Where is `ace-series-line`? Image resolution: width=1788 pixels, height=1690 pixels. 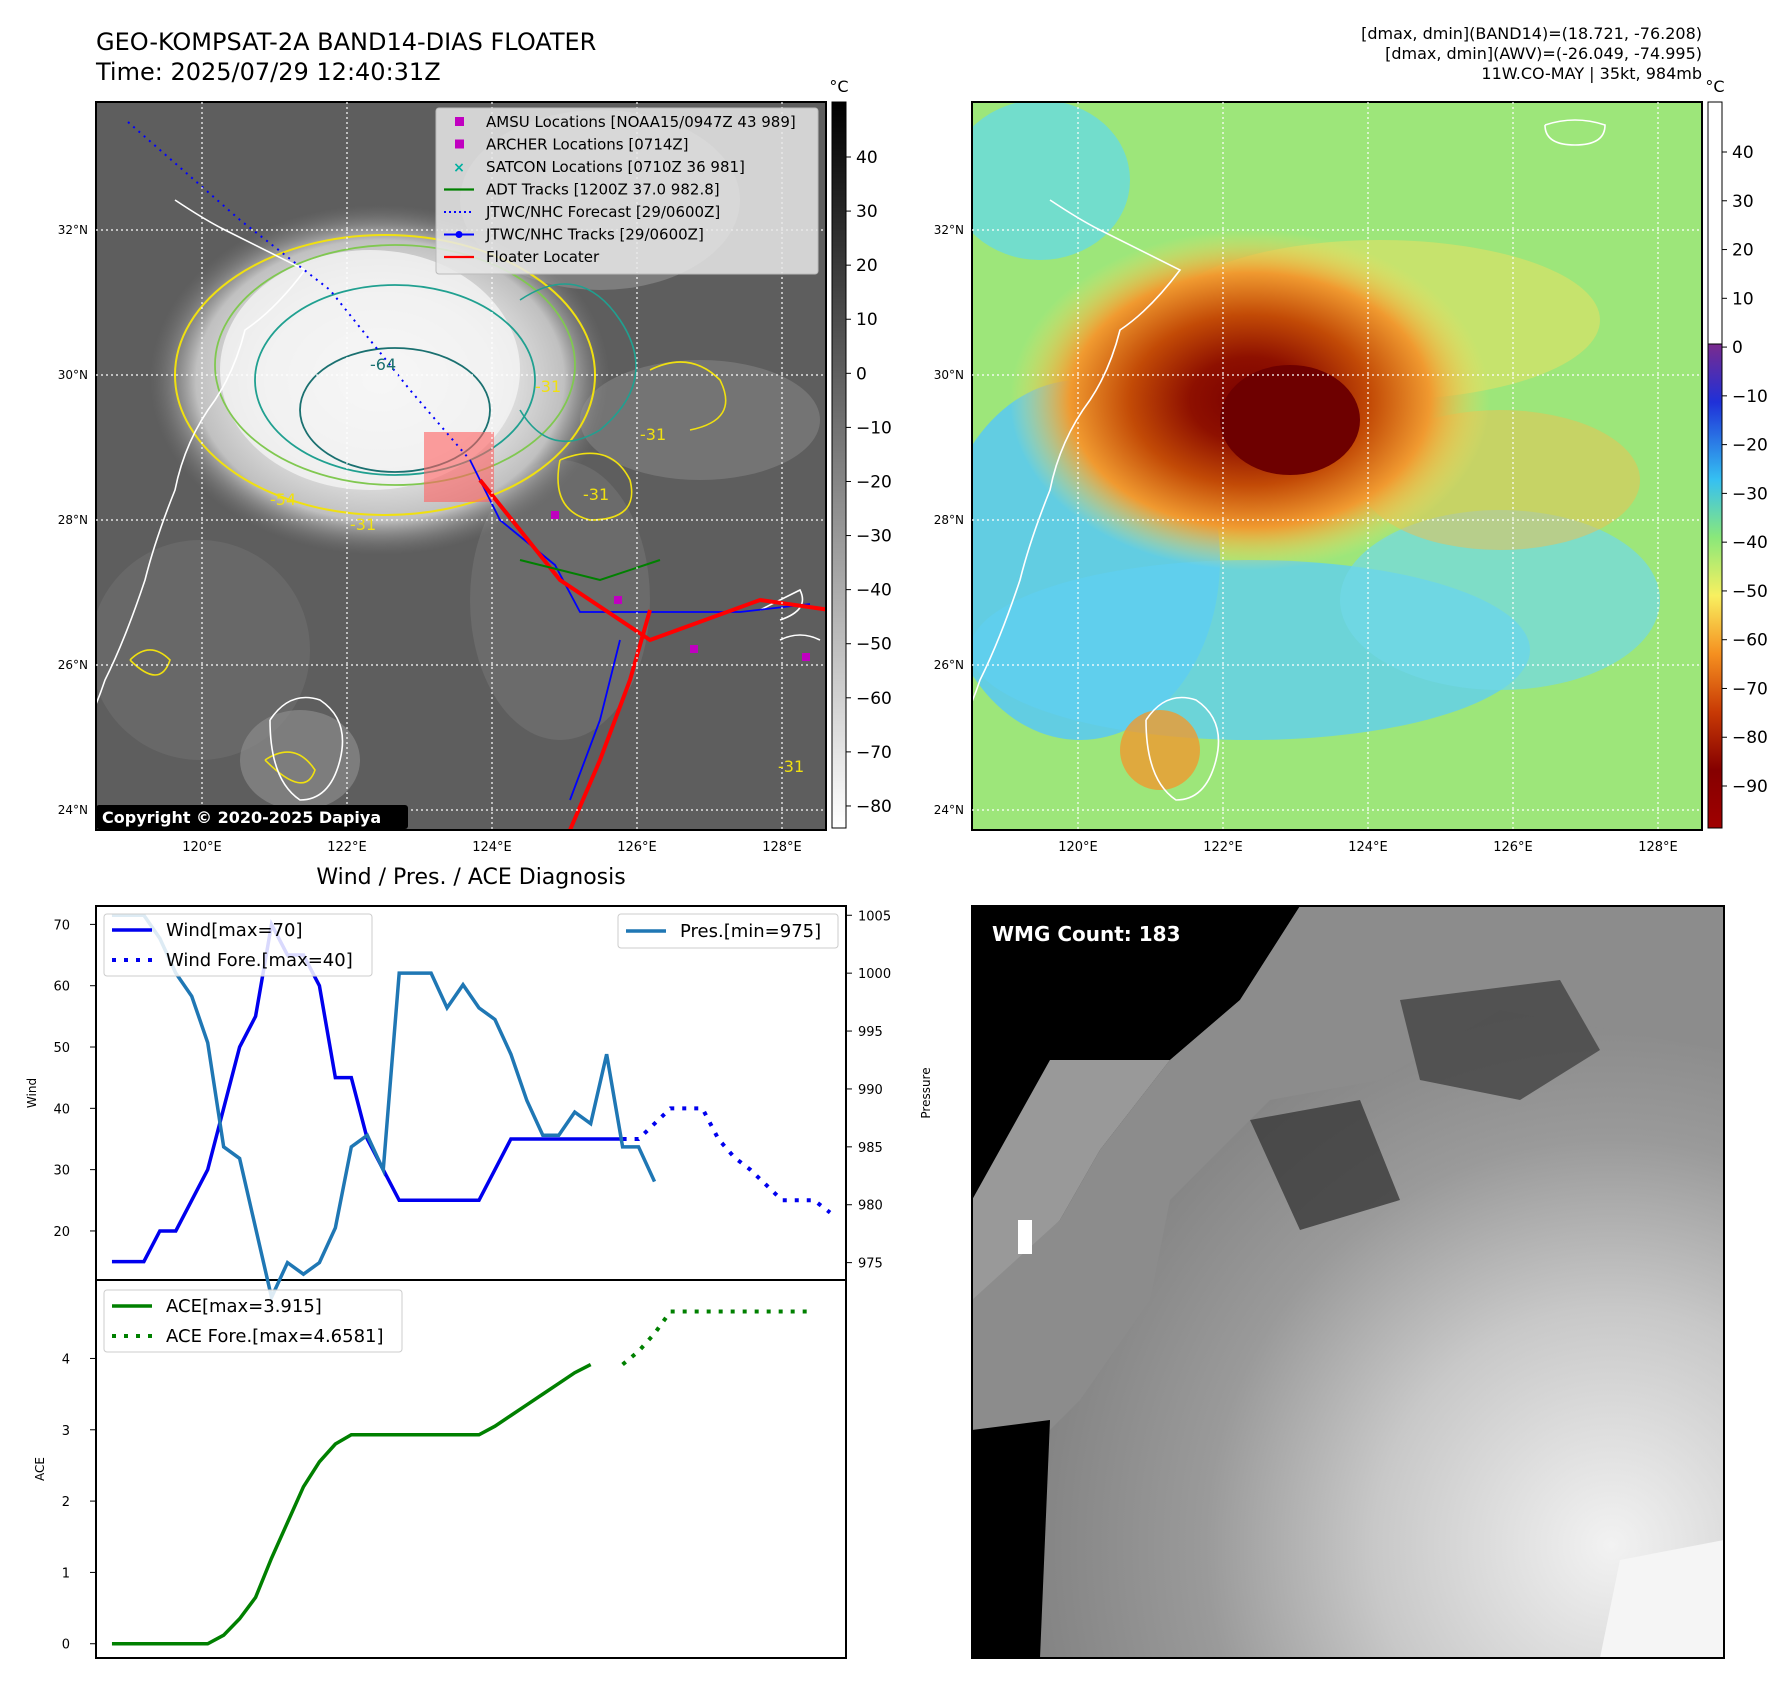 ace-series-line is located at coordinates (351, 1504).